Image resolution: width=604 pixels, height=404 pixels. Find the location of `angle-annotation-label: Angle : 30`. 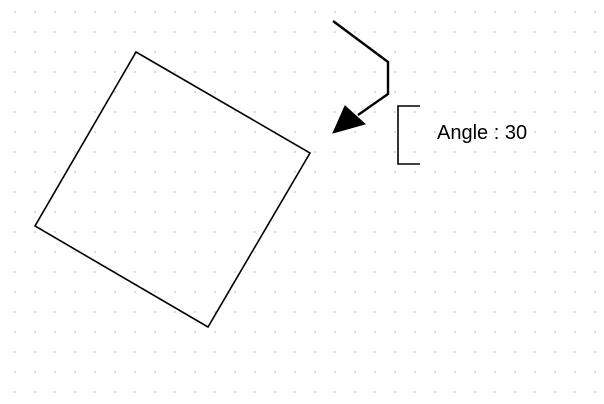

angle-annotation-label: Angle : 30 is located at coordinates (482, 133).